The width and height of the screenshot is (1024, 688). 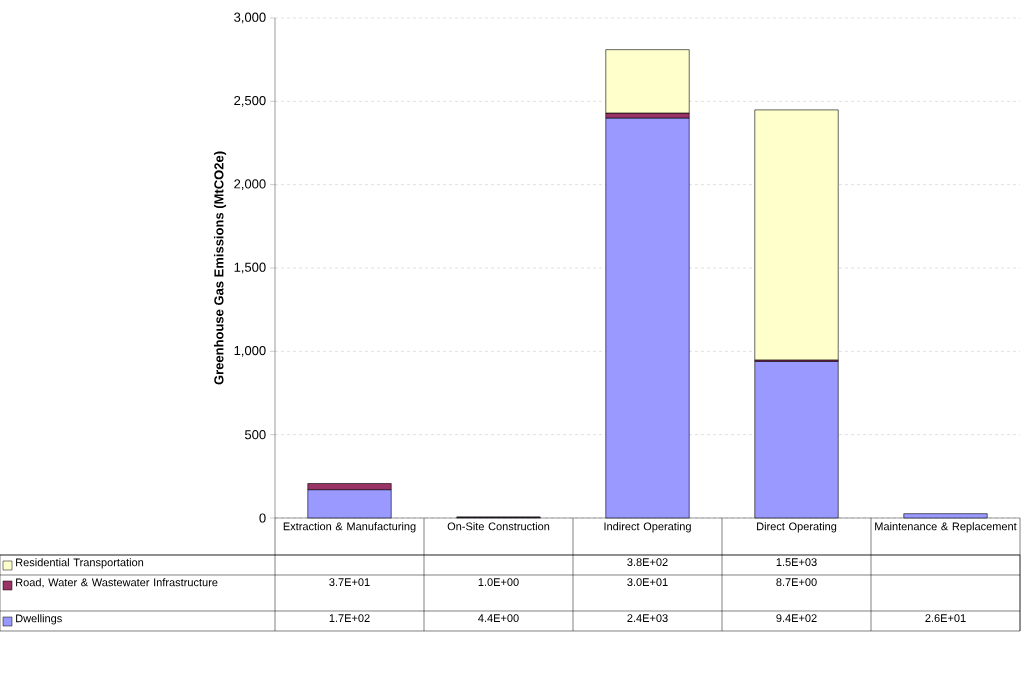 What do you see at coordinates (262, 518) in the screenshot?
I see `y-tick-label: 0` at bounding box center [262, 518].